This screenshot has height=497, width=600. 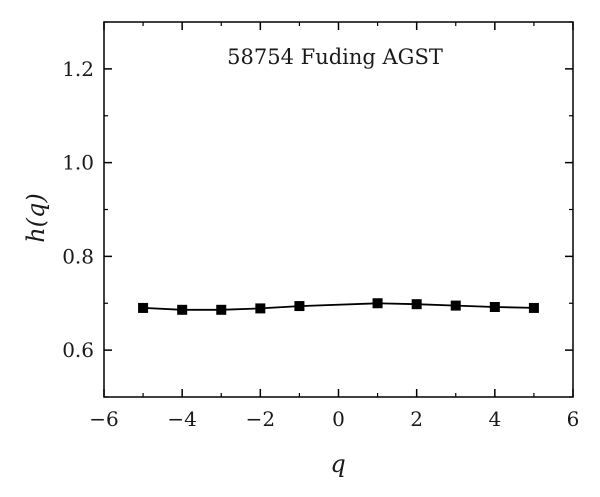 I want to click on x-tick-label: −4, so click(x=181, y=419).